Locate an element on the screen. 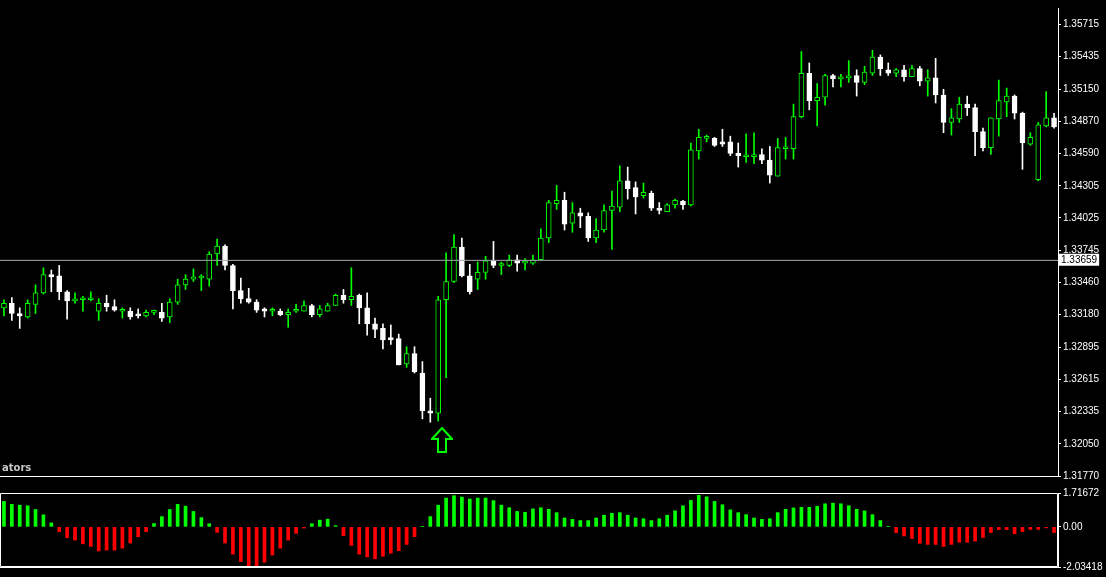 The width and height of the screenshot is (1106, 577). y-tick-label: -2.03418 is located at coordinates (1083, 566).